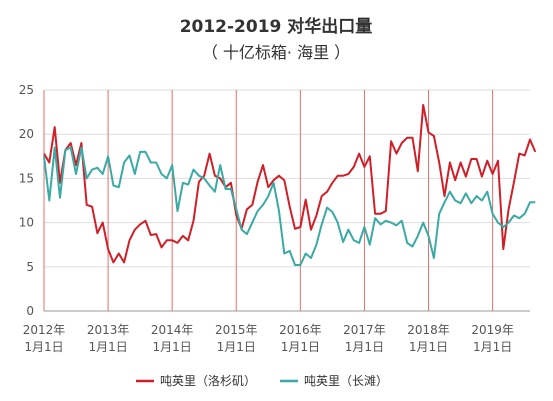  Describe the element at coordinates (346, 381) in the screenshot. I see `legend-label-2: 吨英里（长滩）` at that location.